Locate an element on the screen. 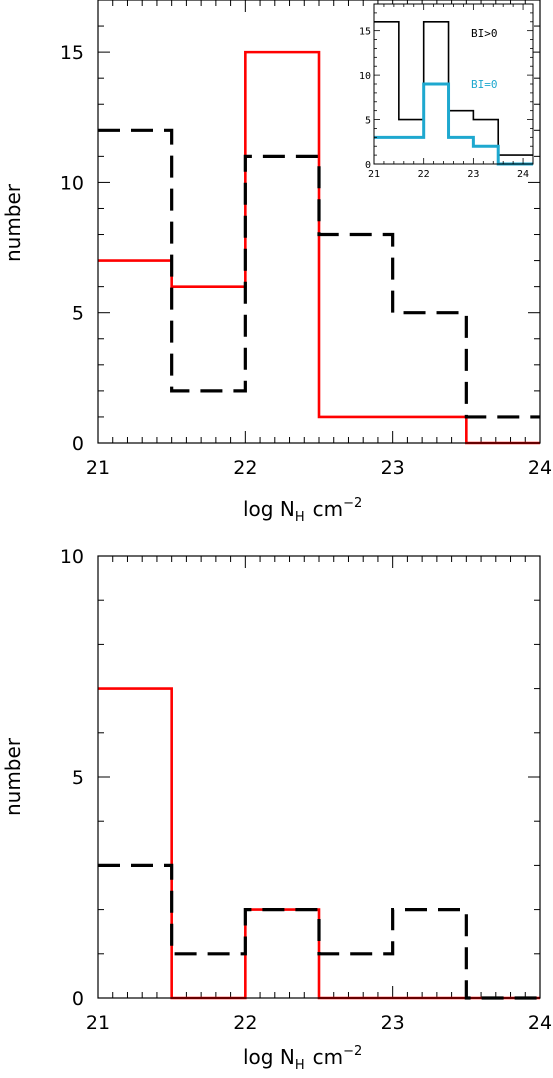 This screenshot has height=1078, width=553. inset-y-tick-label: 0 is located at coordinates (368, 165).